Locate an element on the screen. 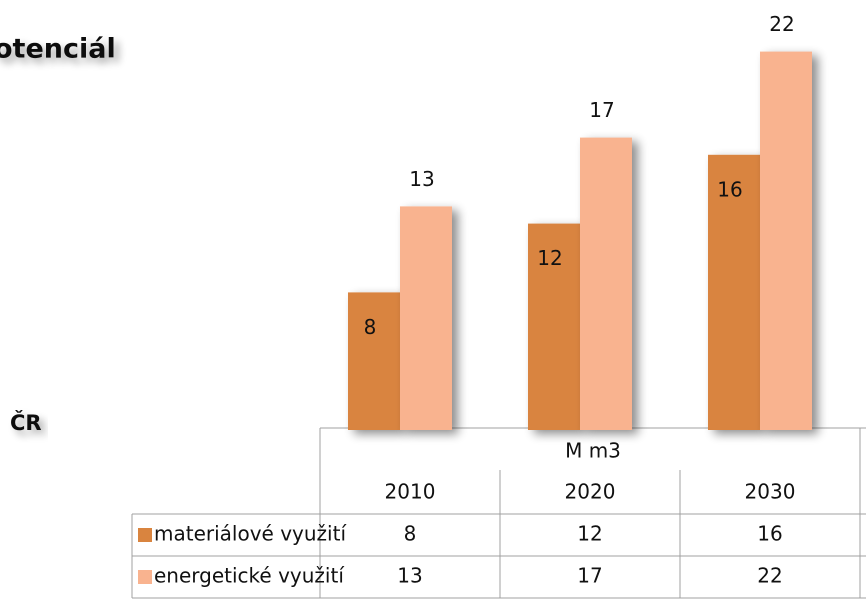 This screenshot has height=606, width=866. category-label: 2030 is located at coordinates (770, 492).